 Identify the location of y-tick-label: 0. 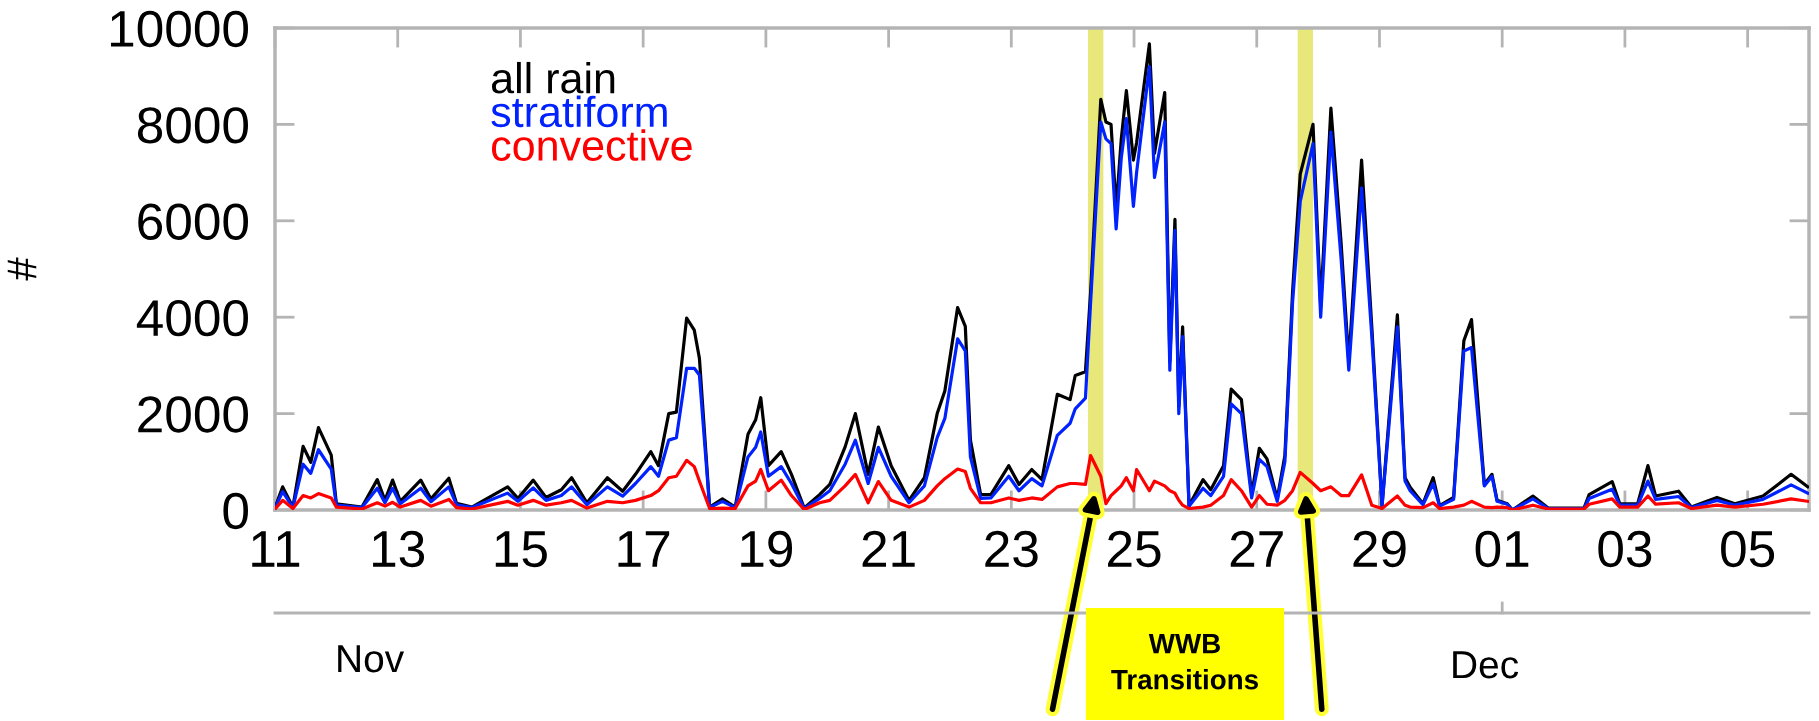
(235, 511).